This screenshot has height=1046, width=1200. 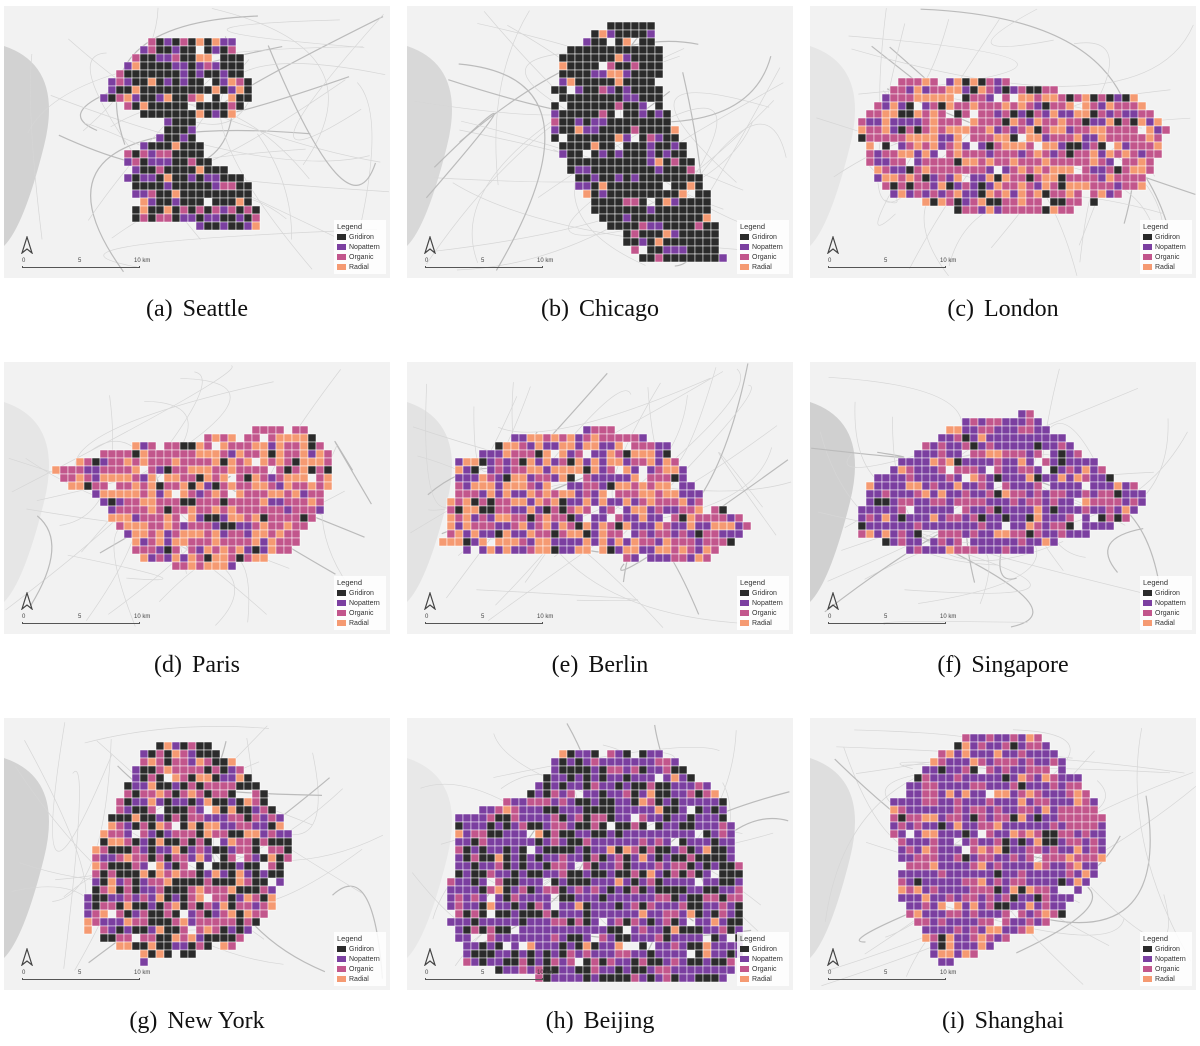 I want to click on scale-label-0: 0, so click(x=24, y=973).